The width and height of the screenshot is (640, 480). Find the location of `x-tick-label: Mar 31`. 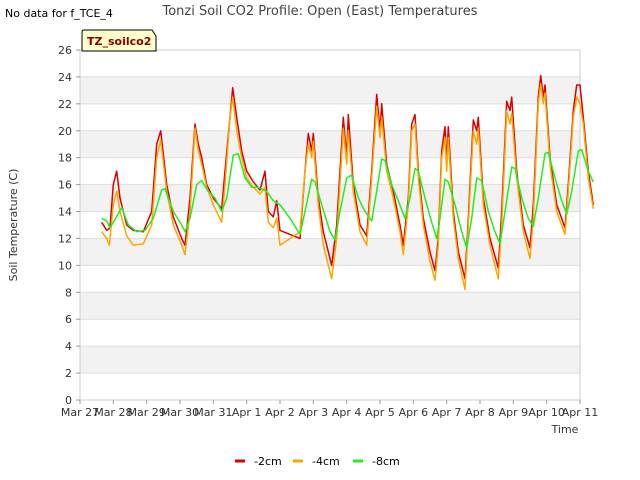

x-tick-label: Mar 31 is located at coordinates (213, 412).